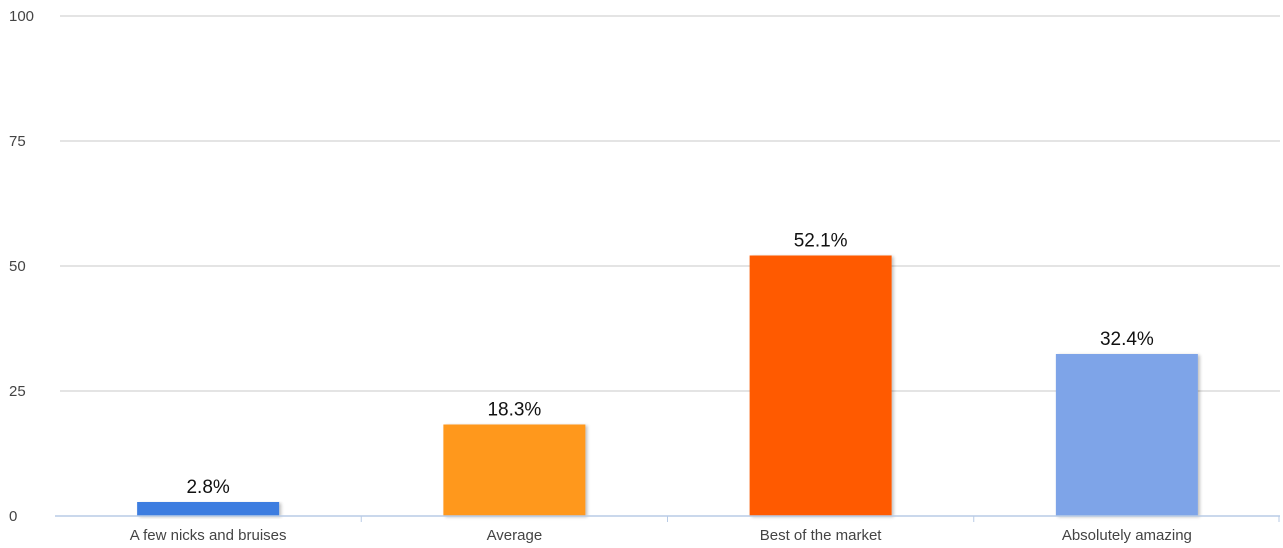  I want to click on y-tick-label: 0, so click(13, 516).